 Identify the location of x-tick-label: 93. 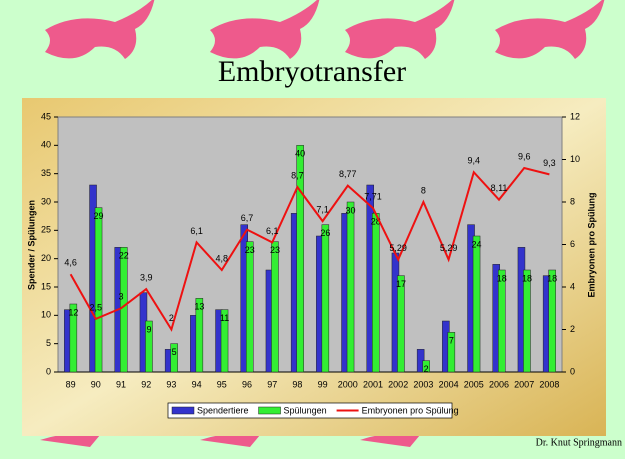
(171, 384).